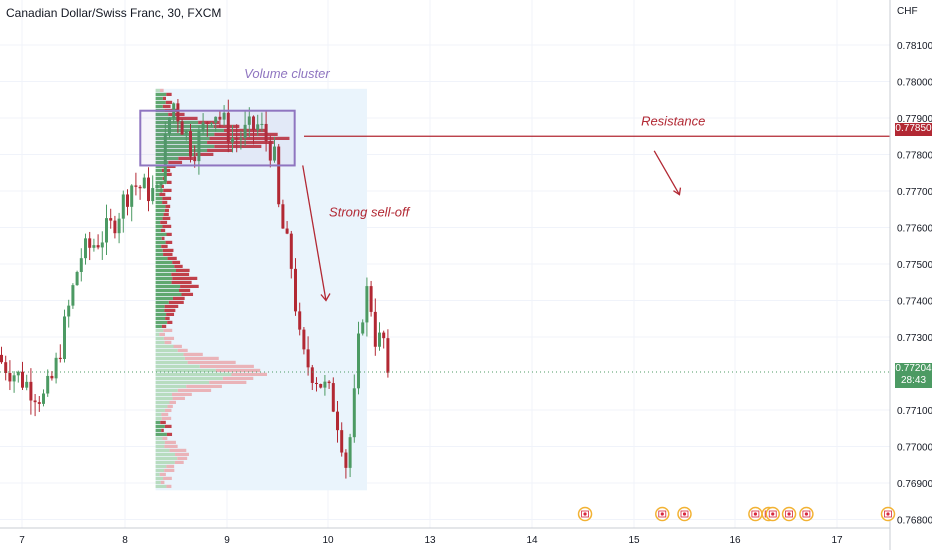 The width and height of the screenshot is (932, 550). Describe the element at coordinates (913, 128) in the screenshot. I see `resistance-price: 0.77850` at that location.